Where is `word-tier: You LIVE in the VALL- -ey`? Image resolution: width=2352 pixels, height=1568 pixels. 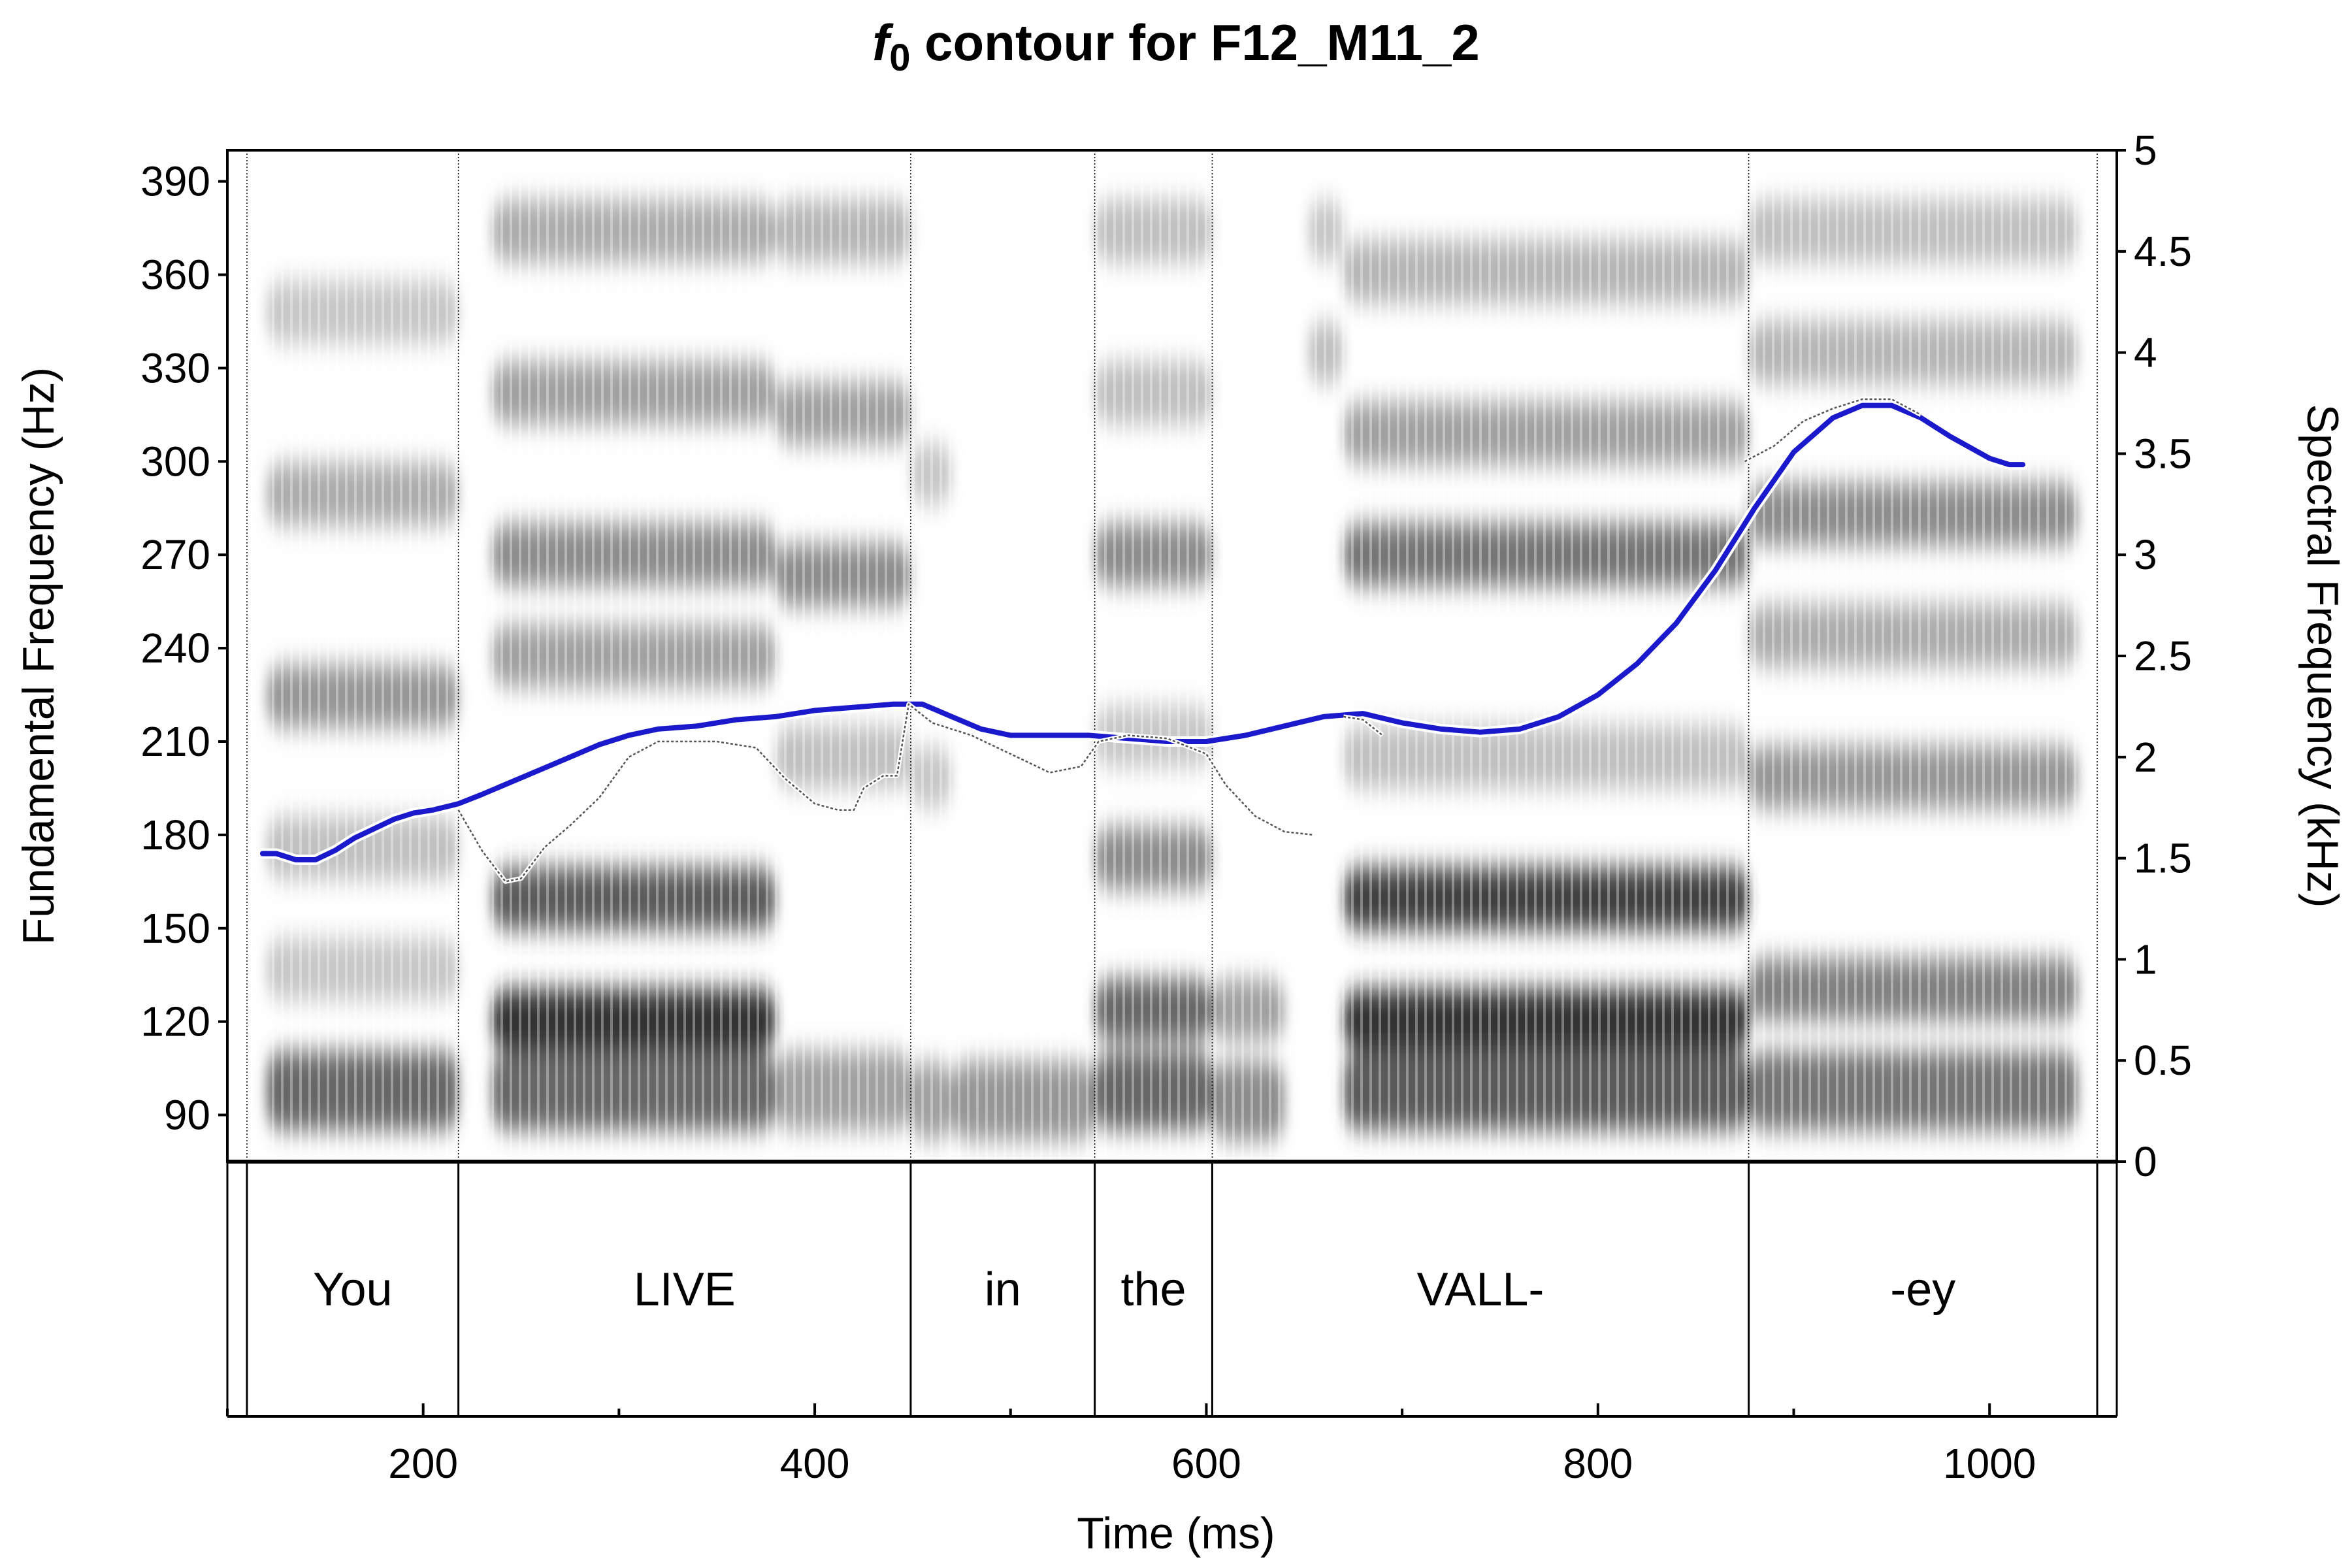
word-tier: You LIVE in the VALL- -ey is located at coordinates (1172, 1289).